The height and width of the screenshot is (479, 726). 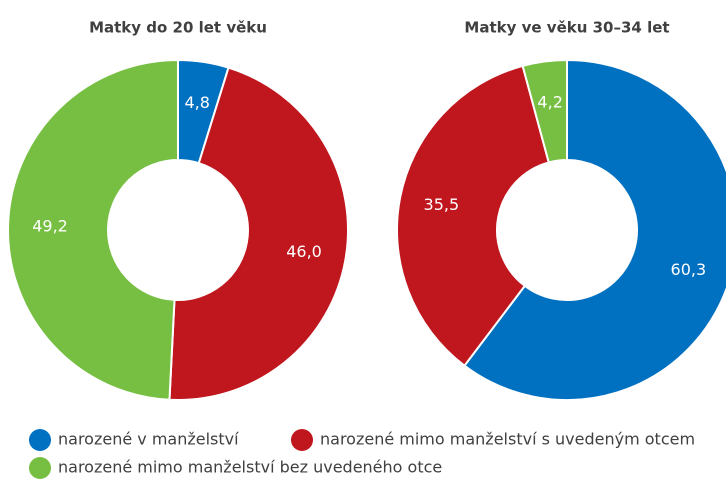 What do you see at coordinates (689, 269) in the screenshot?
I see `value-label: 60,3` at bounding box center [689, 269].